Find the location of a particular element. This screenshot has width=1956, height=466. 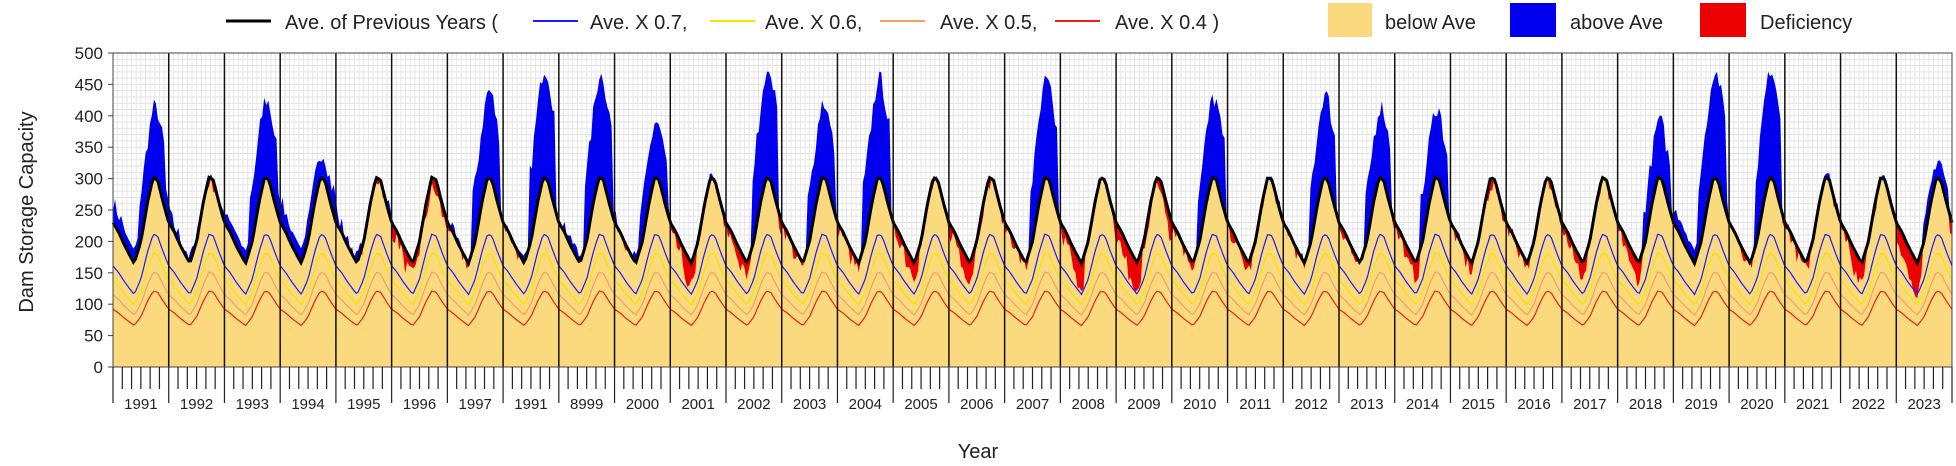

year-label: 2002 is located at coordinates (753, 404).